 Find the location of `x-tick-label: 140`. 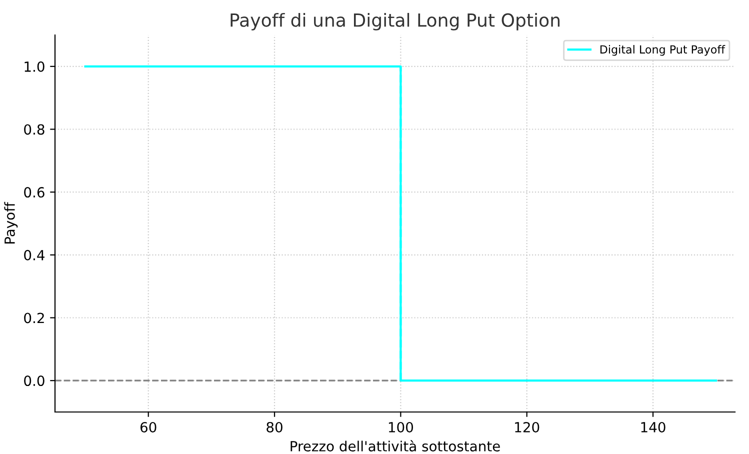

x-tick-label: 140 is located at coordinates (653, 427).